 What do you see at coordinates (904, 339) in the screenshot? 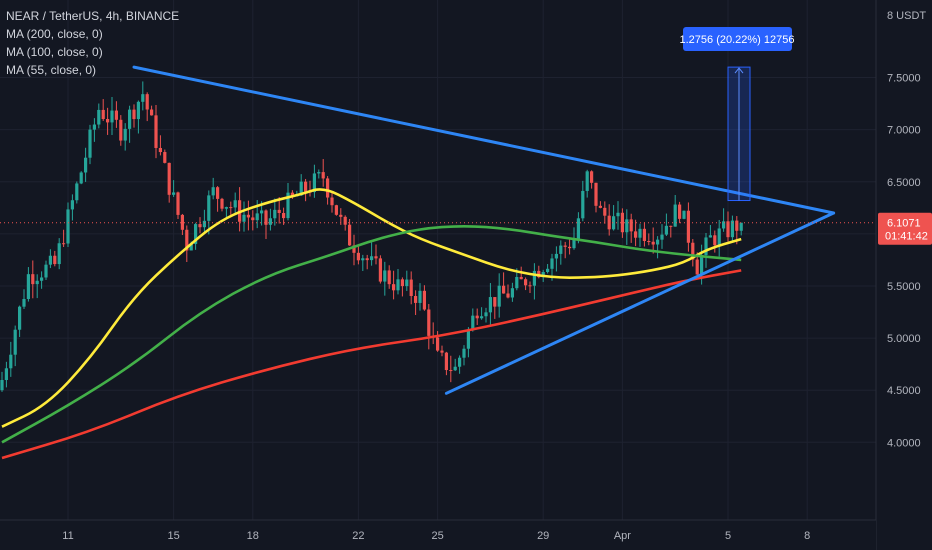
I see `price-tick-label: 5.0000` at bounding box center [904, 339].